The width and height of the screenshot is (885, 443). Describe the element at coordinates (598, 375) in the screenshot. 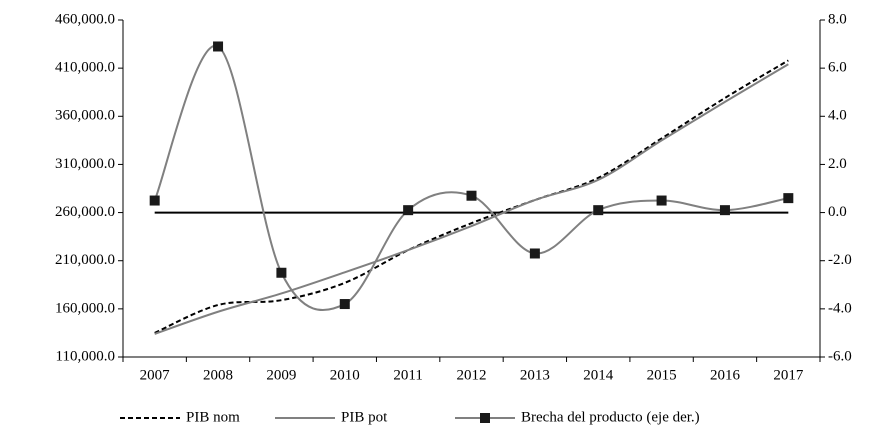

I see `x-tick-label: 2014` at that location.